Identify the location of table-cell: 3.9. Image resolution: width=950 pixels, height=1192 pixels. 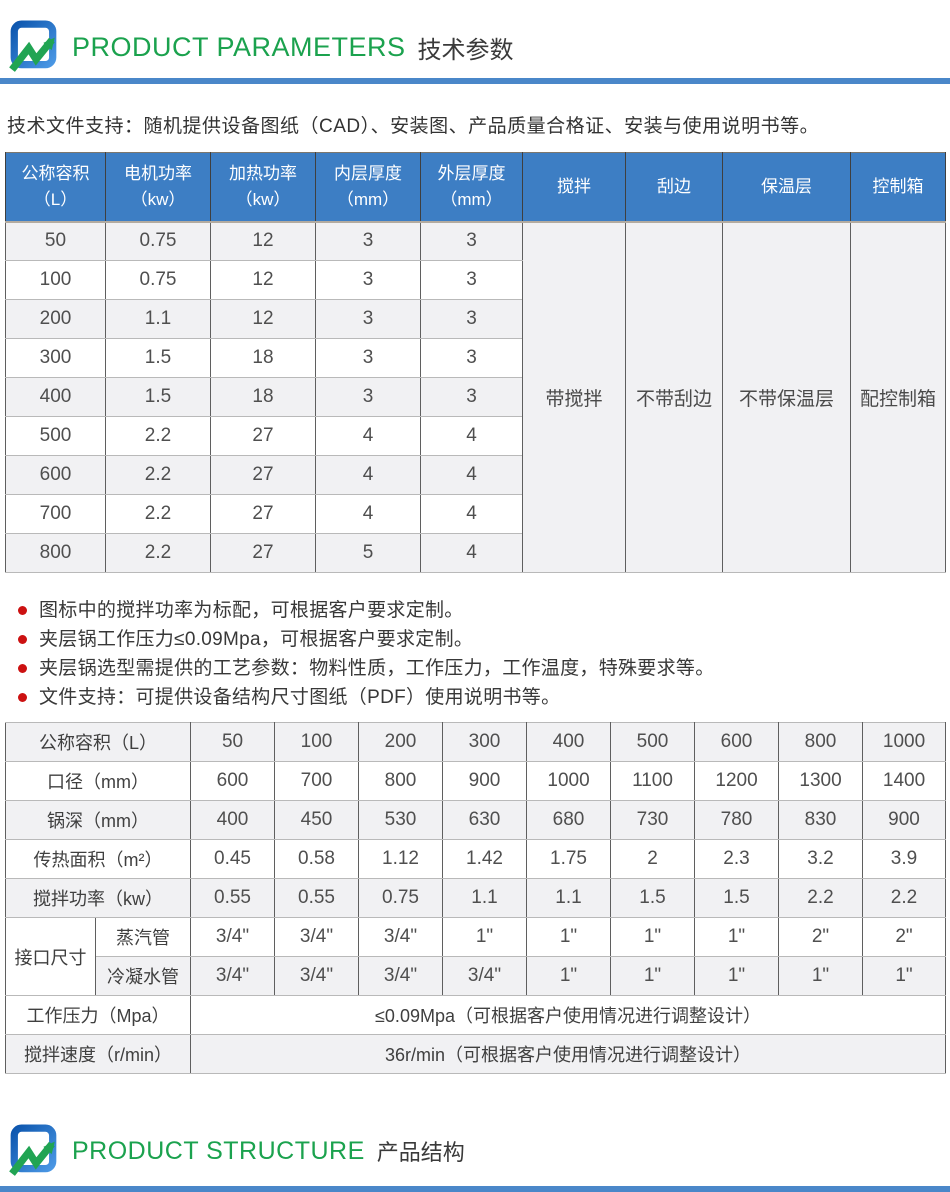
(904, 859).